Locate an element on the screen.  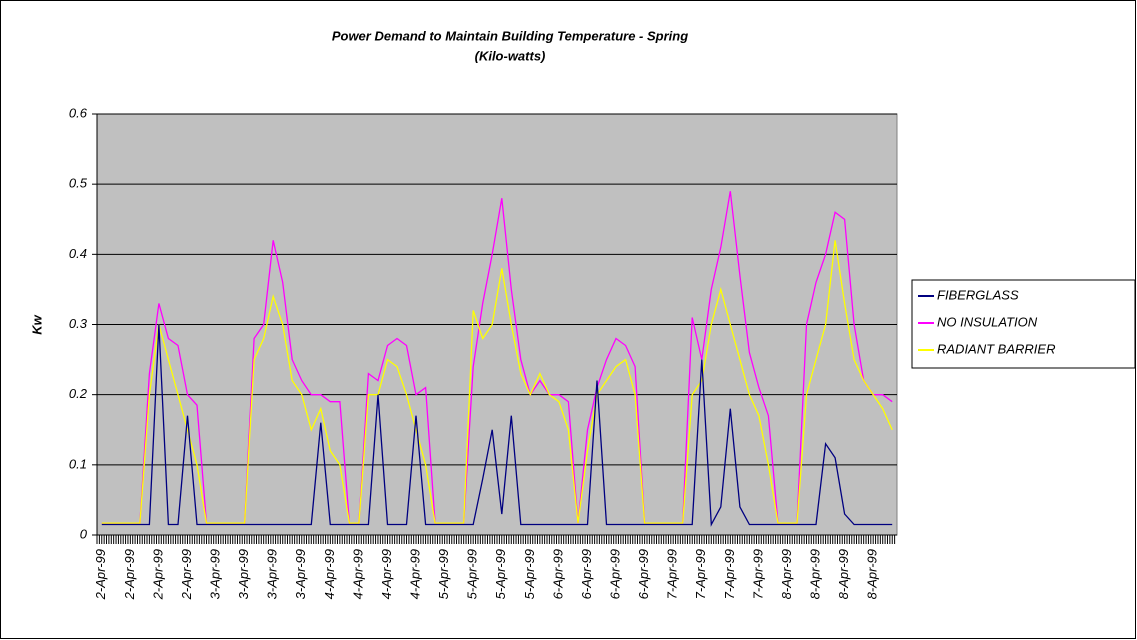
y-tick-label: 0.4 is located at coordinates (78, 253).